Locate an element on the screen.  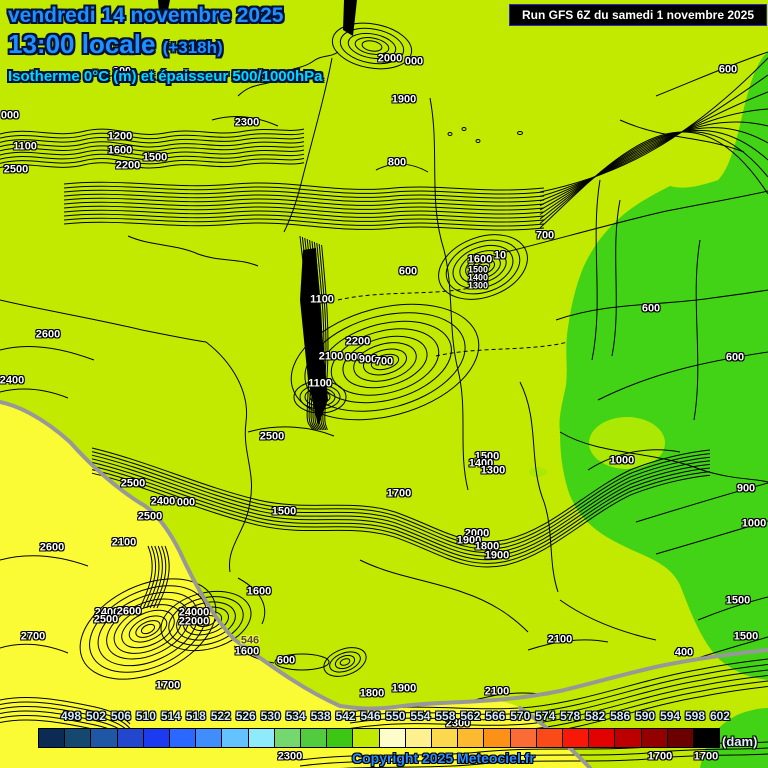
run-info-box: Run GFS 6Z du samedi 1 novembre 2025 is located at coordinates (638, 15).